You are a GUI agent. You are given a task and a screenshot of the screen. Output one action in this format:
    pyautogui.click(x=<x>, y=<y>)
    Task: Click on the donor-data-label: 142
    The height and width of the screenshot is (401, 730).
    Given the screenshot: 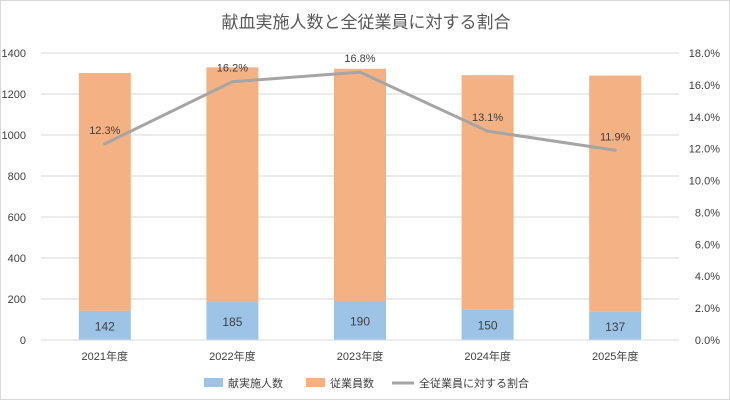 What is the action you would take?
    pyautogui.click(x=105, y=326)
    